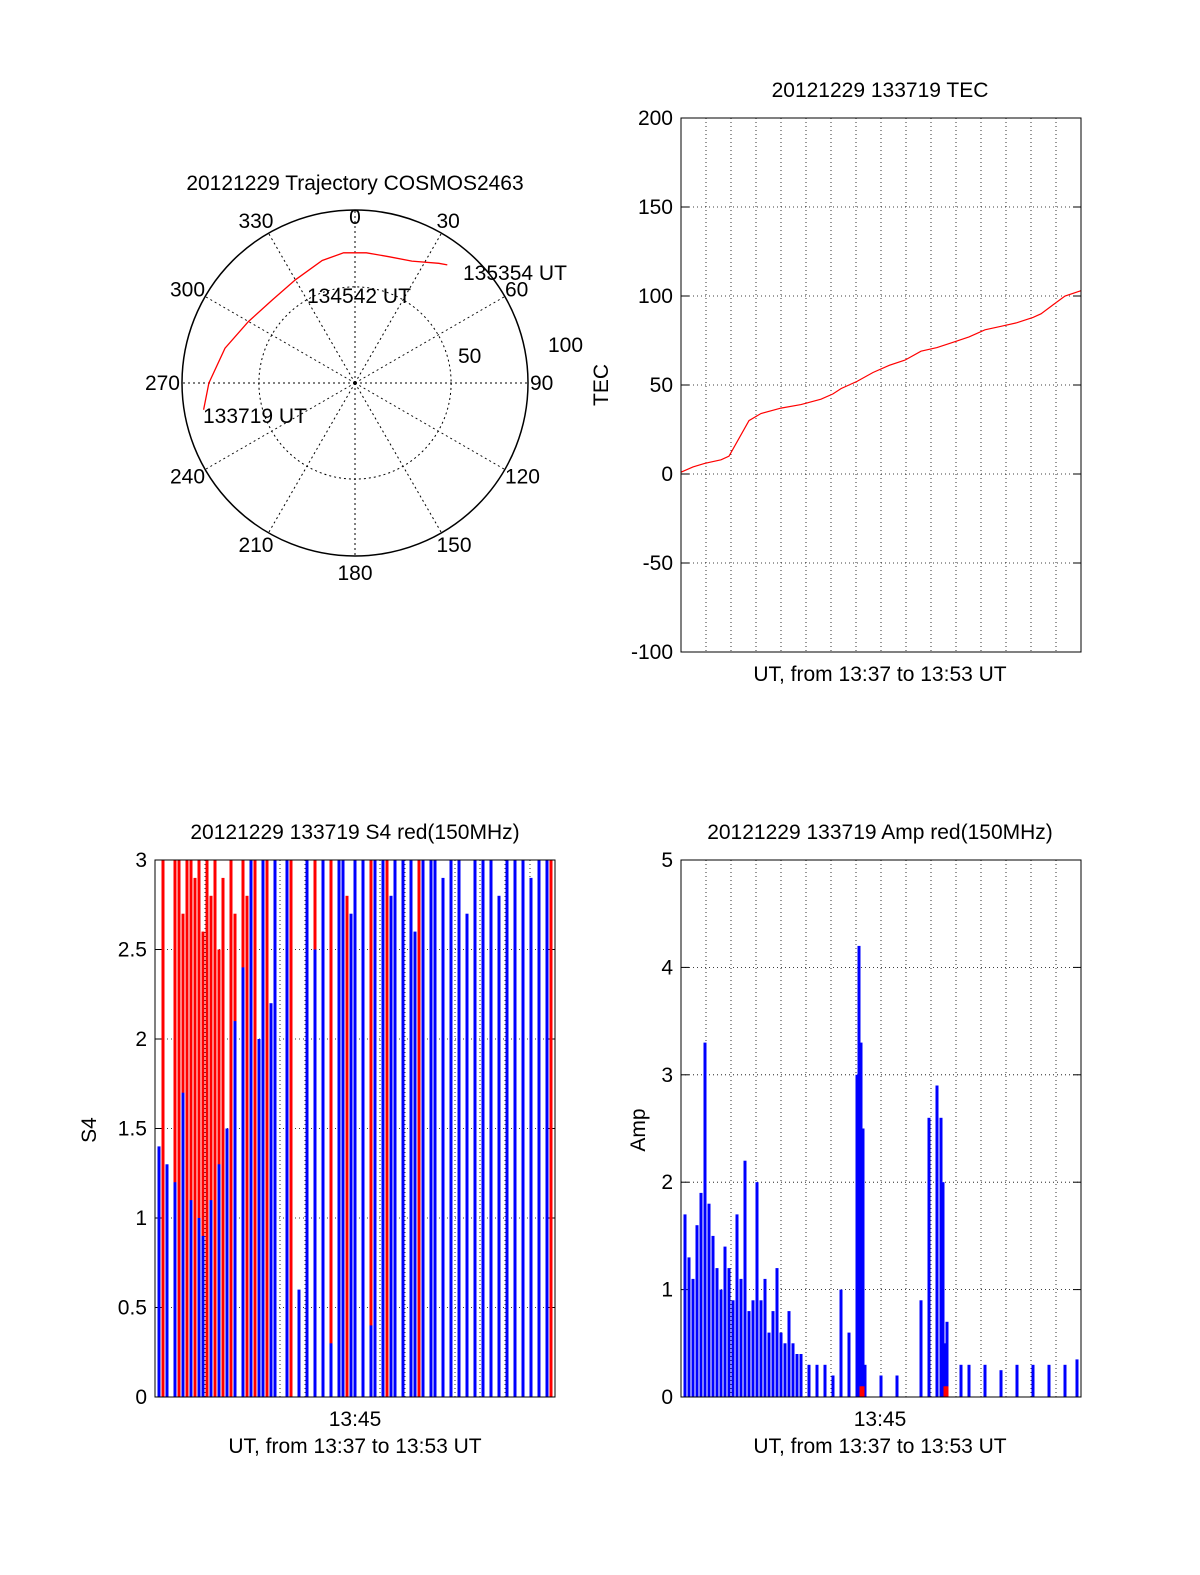 Image resolution: width=1200 pixels, height=1575 pixels. Describe the element at coordinates (469, 356) in the screenshot. I see `polar-radial-label: 50` at that location.